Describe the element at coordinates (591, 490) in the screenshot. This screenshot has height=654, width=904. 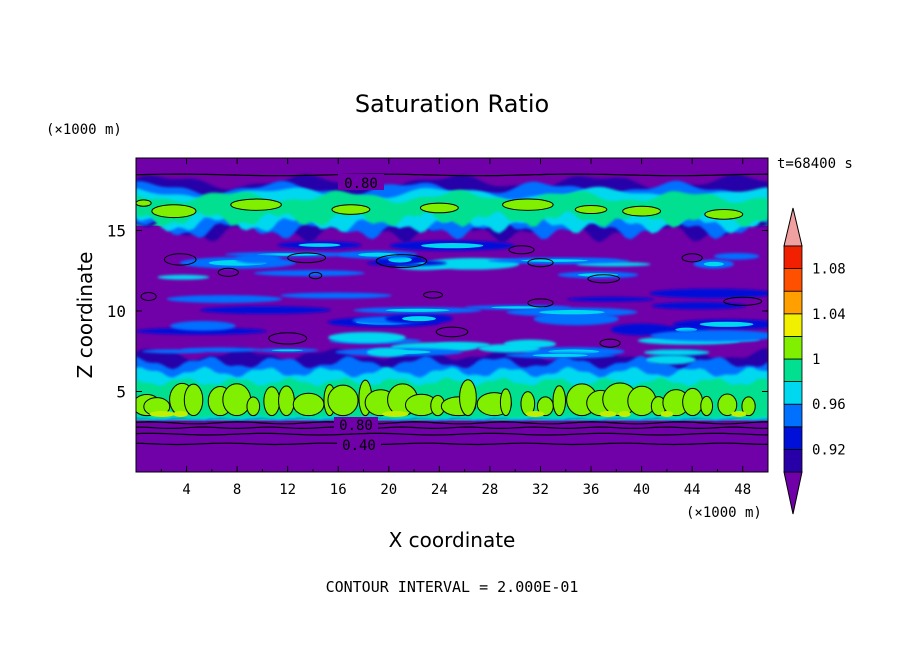
I see `x-tick-label: 36` at that location.